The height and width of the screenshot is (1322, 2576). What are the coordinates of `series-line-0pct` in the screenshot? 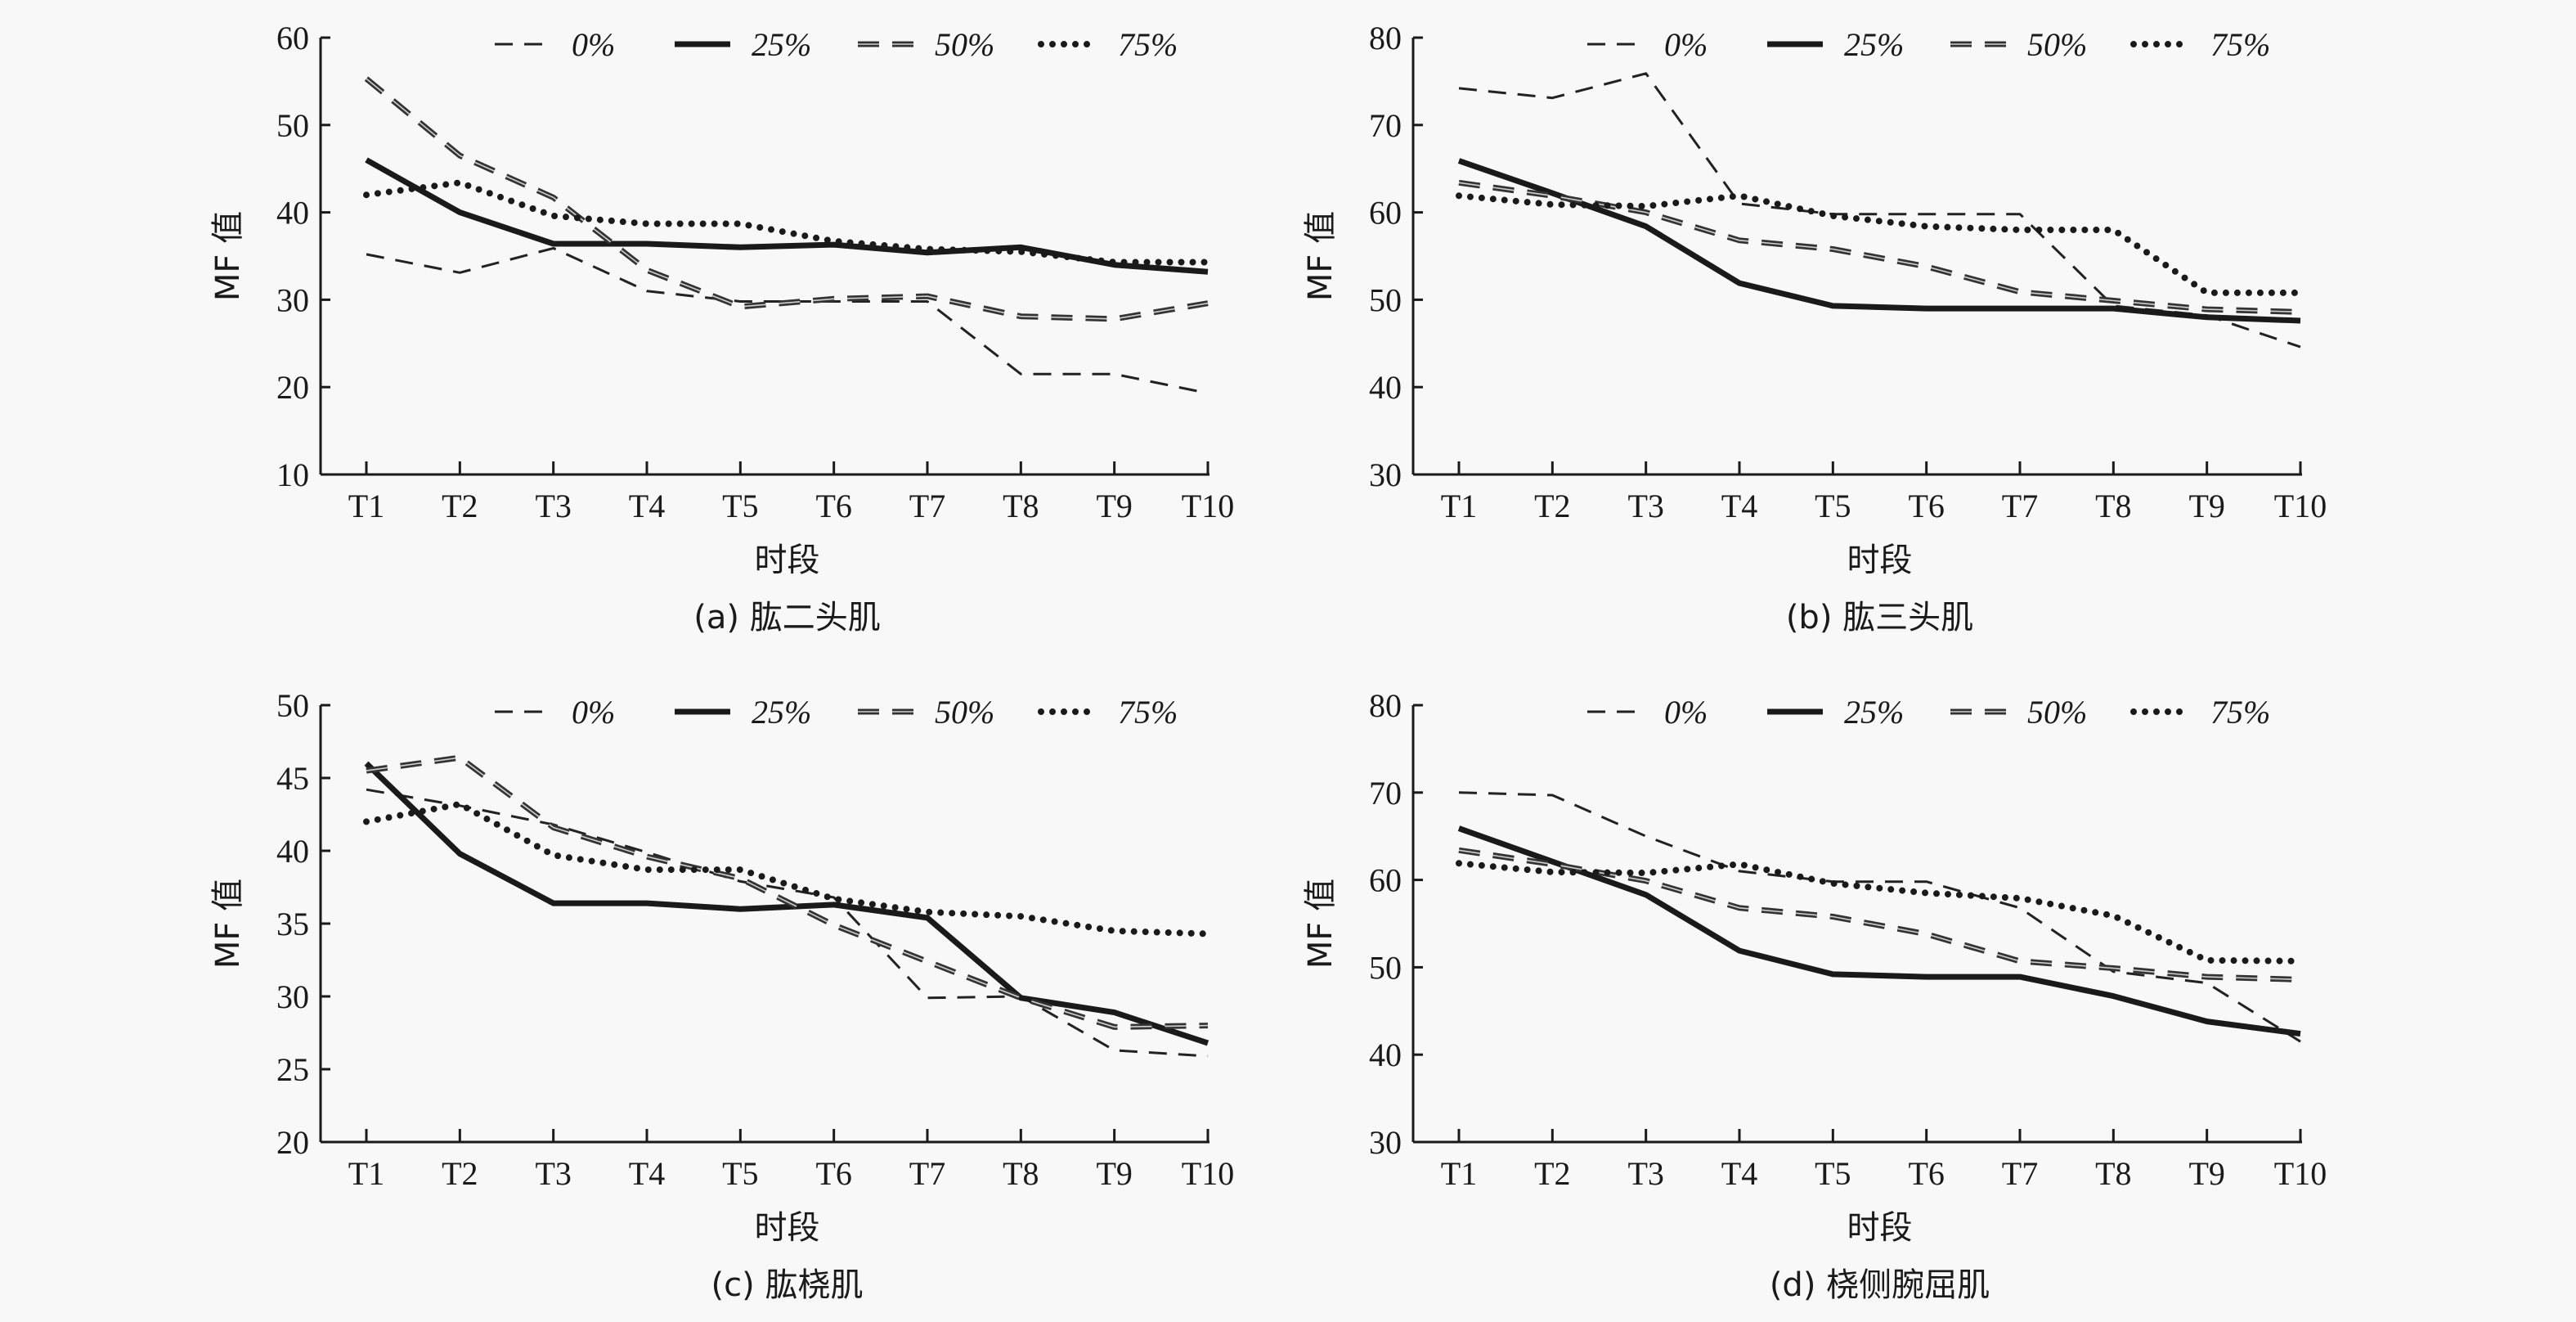 It's located at (787, 320).